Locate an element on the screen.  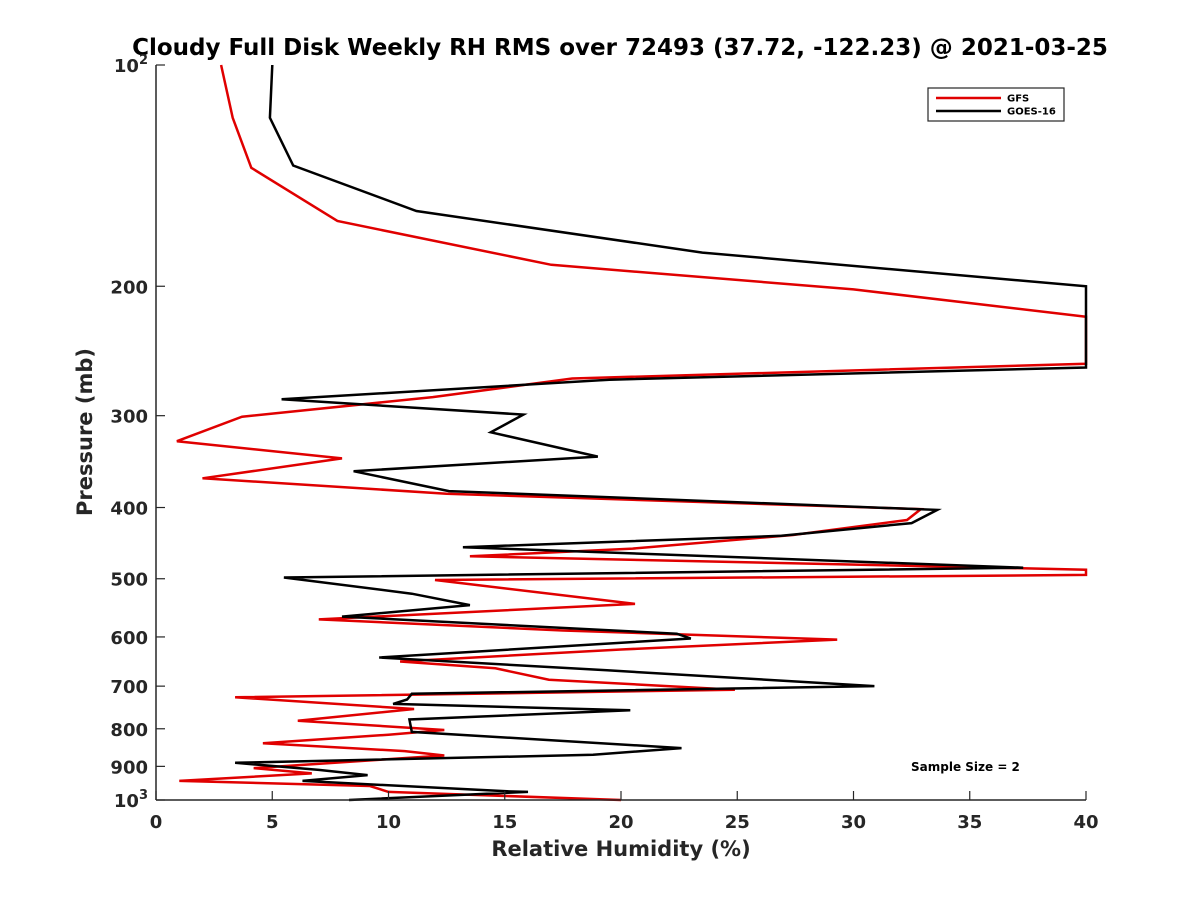
y-tick-label: 10³ is located at coordinates (131, 800).